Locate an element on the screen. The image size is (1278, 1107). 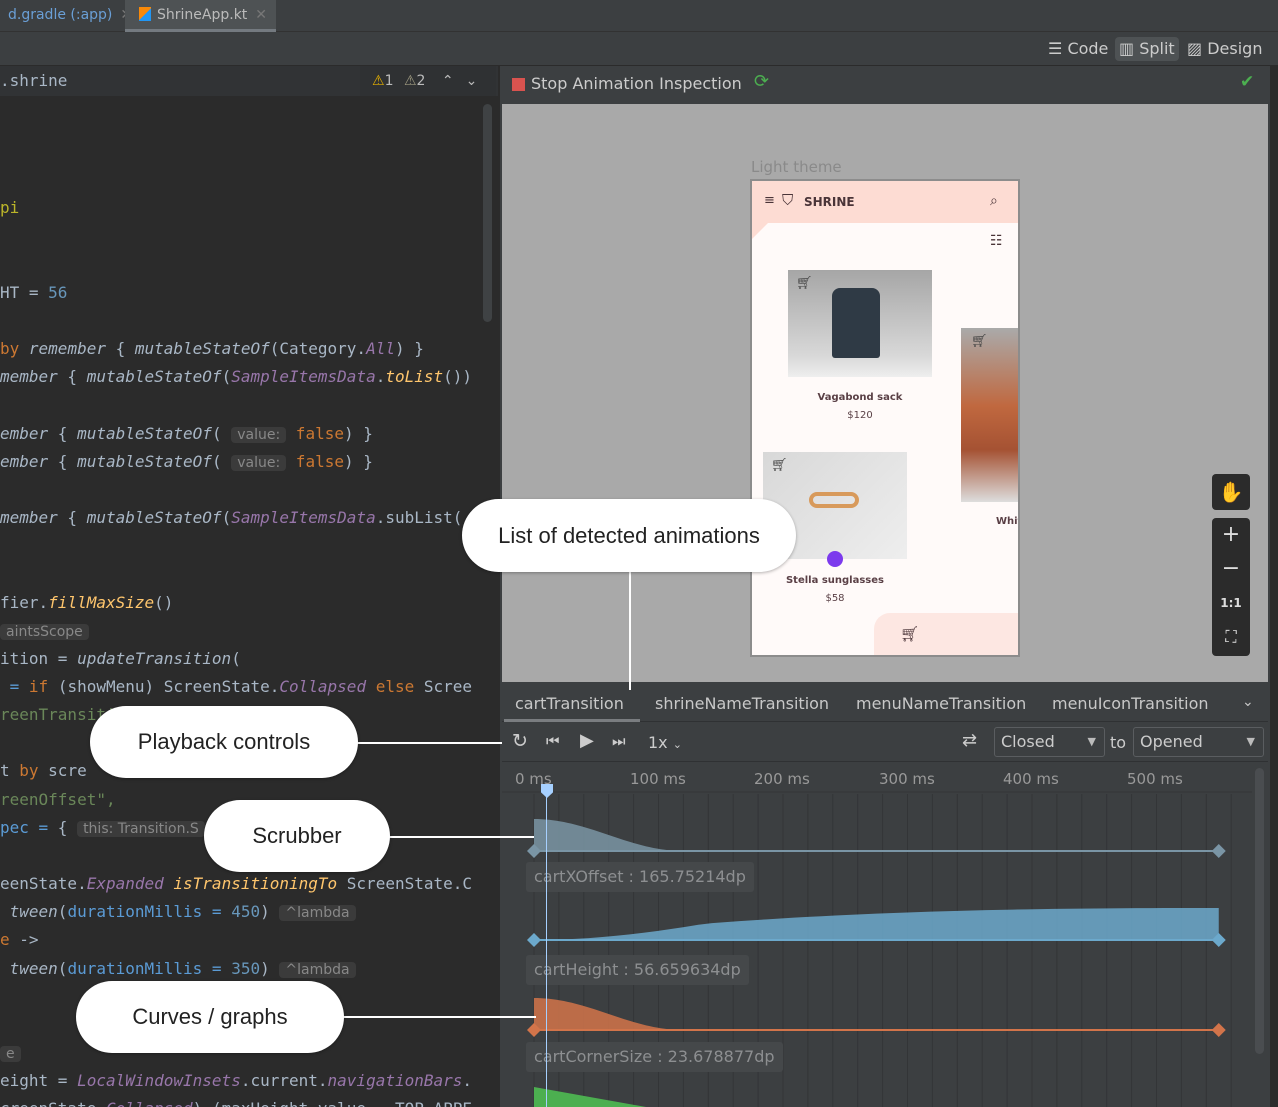
split-mode-button: ▥ Split is located at coordinates (1147, 49).